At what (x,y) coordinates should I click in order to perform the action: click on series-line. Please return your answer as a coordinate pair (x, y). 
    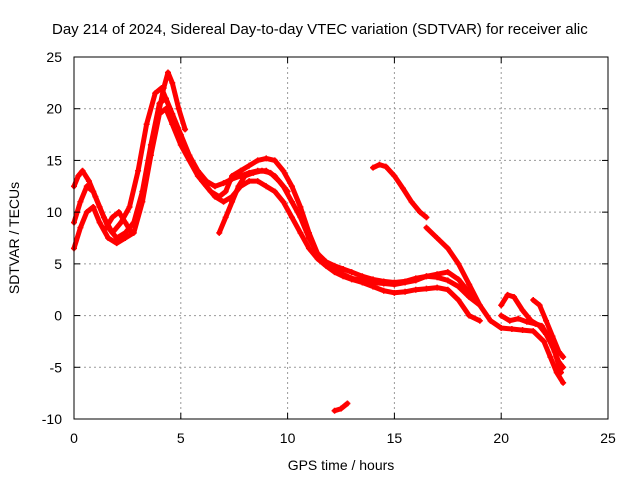
    Looking at the image, I should click on (171, 101).